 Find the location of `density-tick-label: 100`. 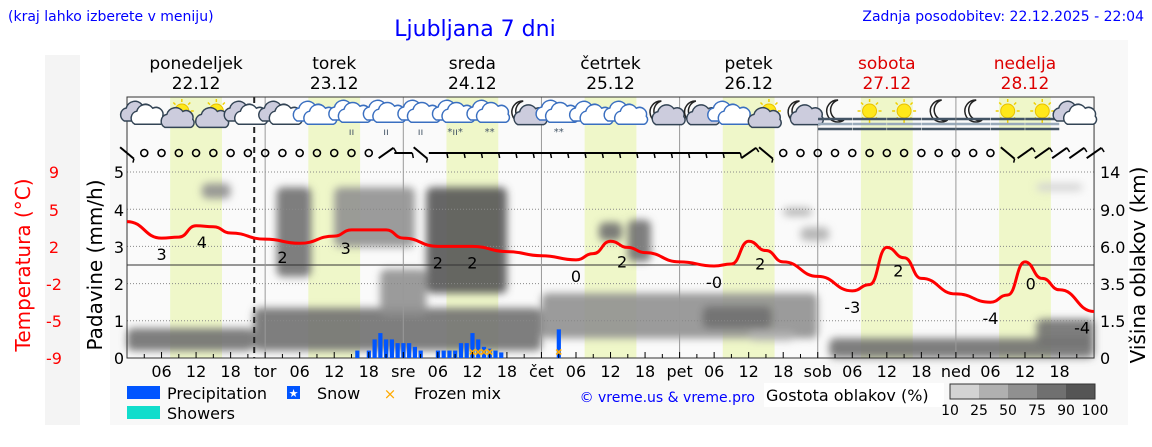

density-tick-label: 100 is located at coordinates (1095, 411).